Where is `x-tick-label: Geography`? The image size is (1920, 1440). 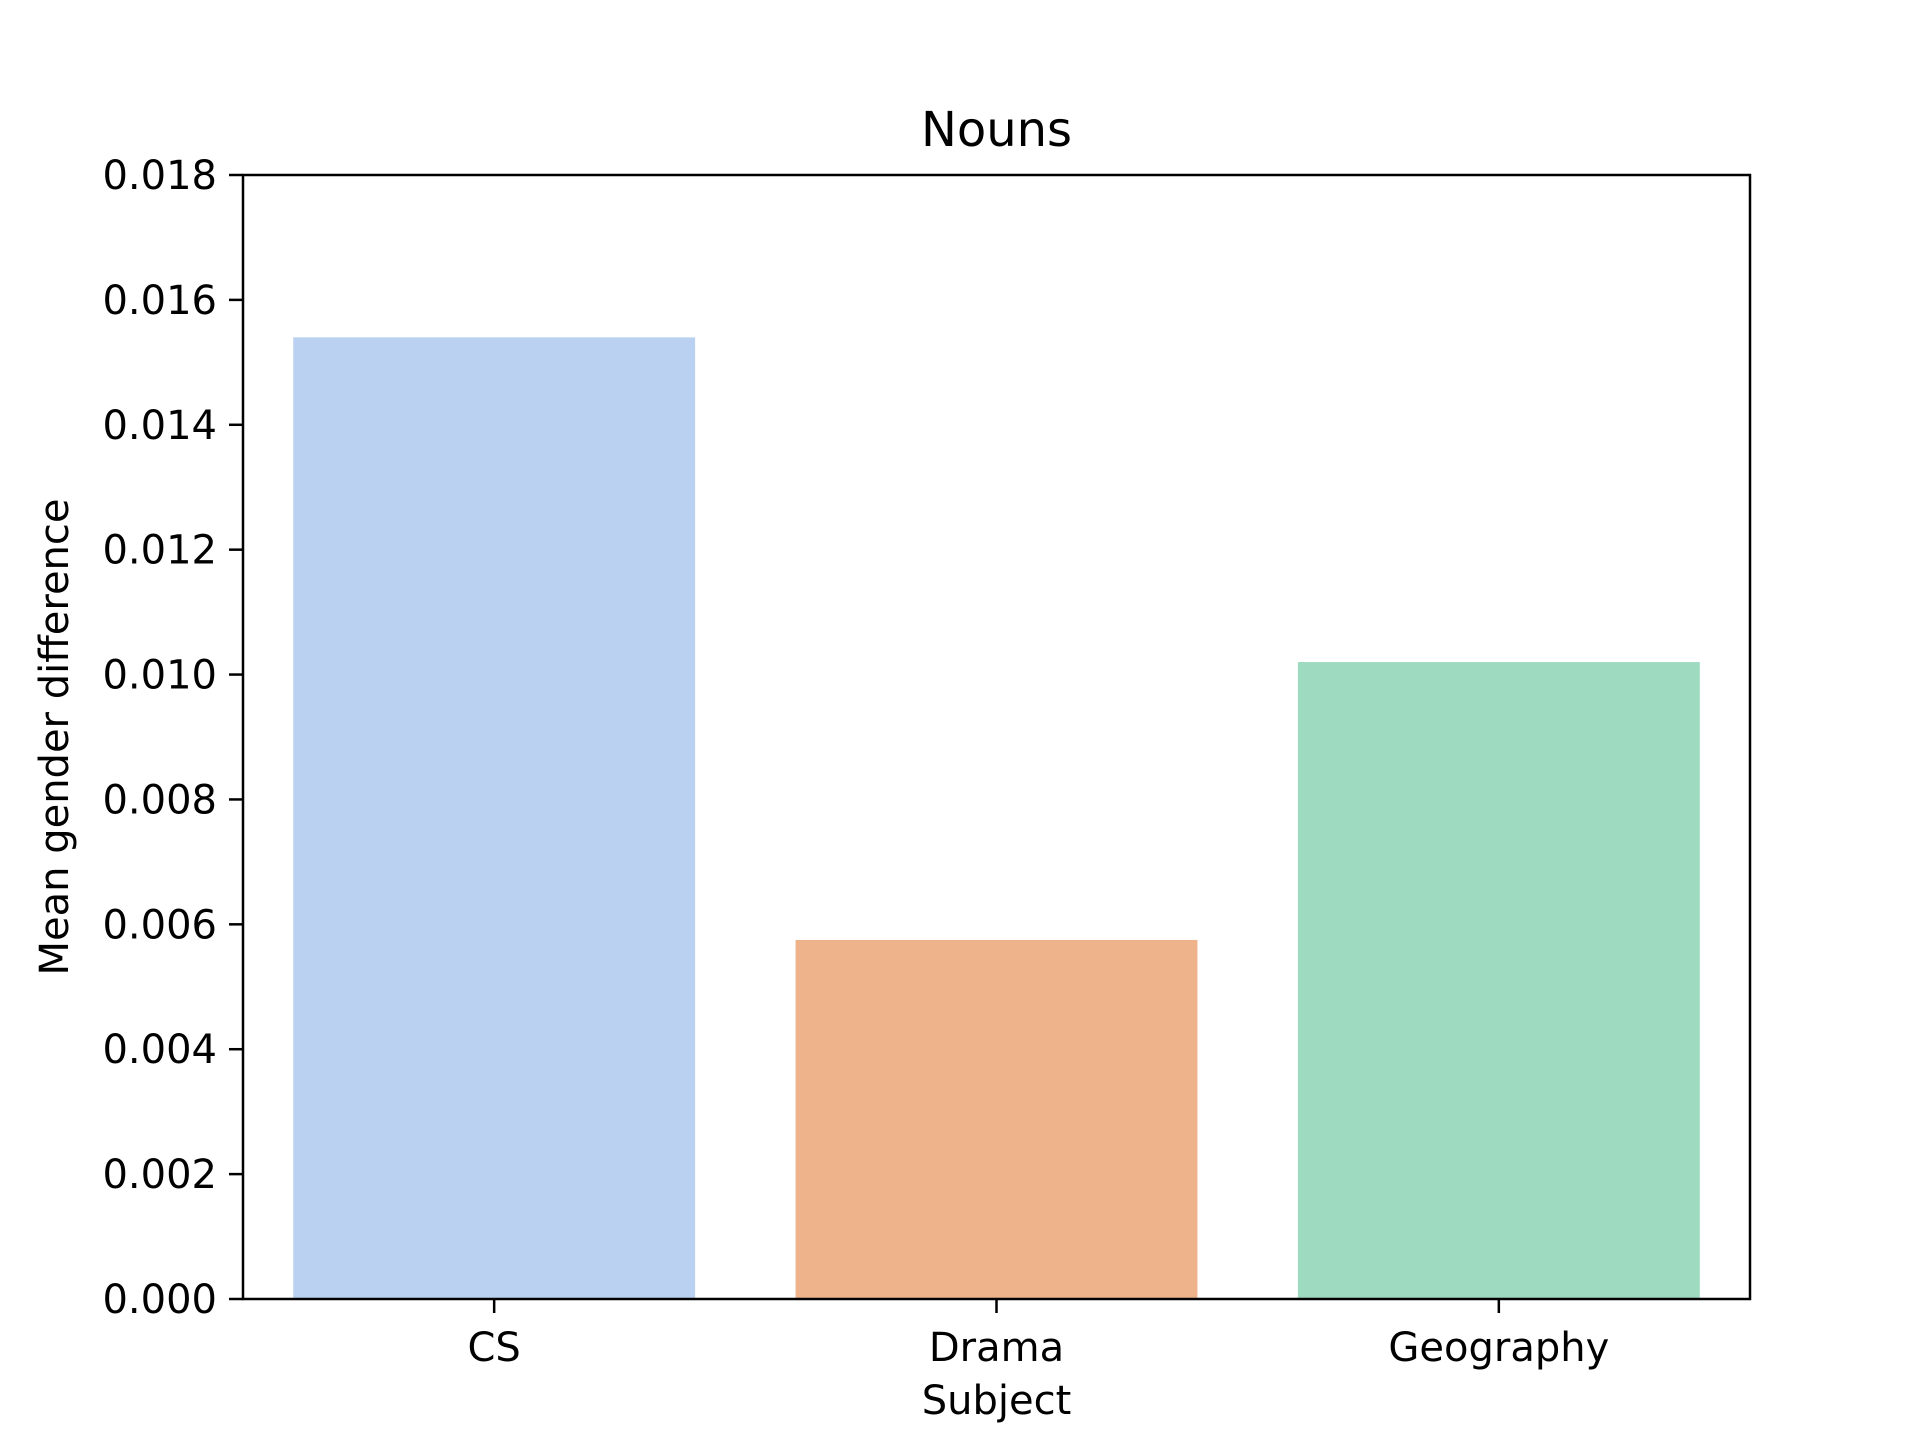
x-tick-label: Geography is located at coordinates (1498, 1348).